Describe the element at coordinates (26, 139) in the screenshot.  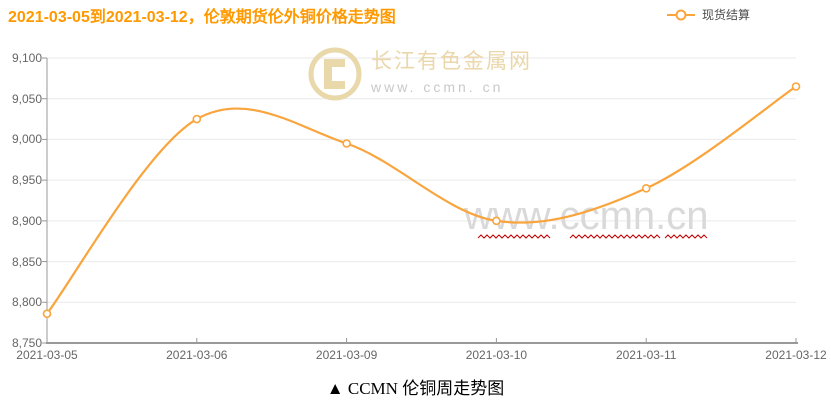
I see `y-axis-tick-label: 9,000` at that location.